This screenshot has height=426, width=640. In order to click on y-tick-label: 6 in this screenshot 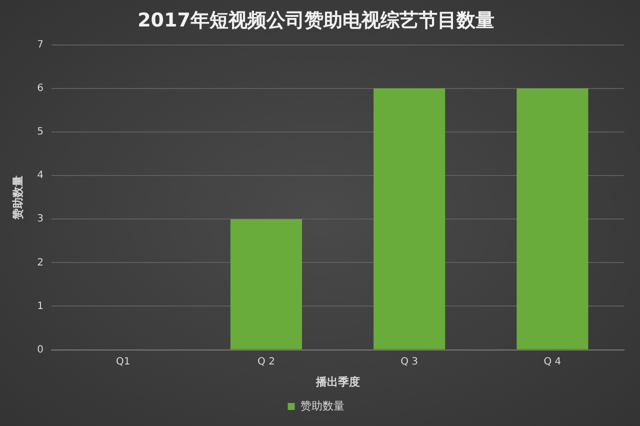, I will do `click(40, 88)`.